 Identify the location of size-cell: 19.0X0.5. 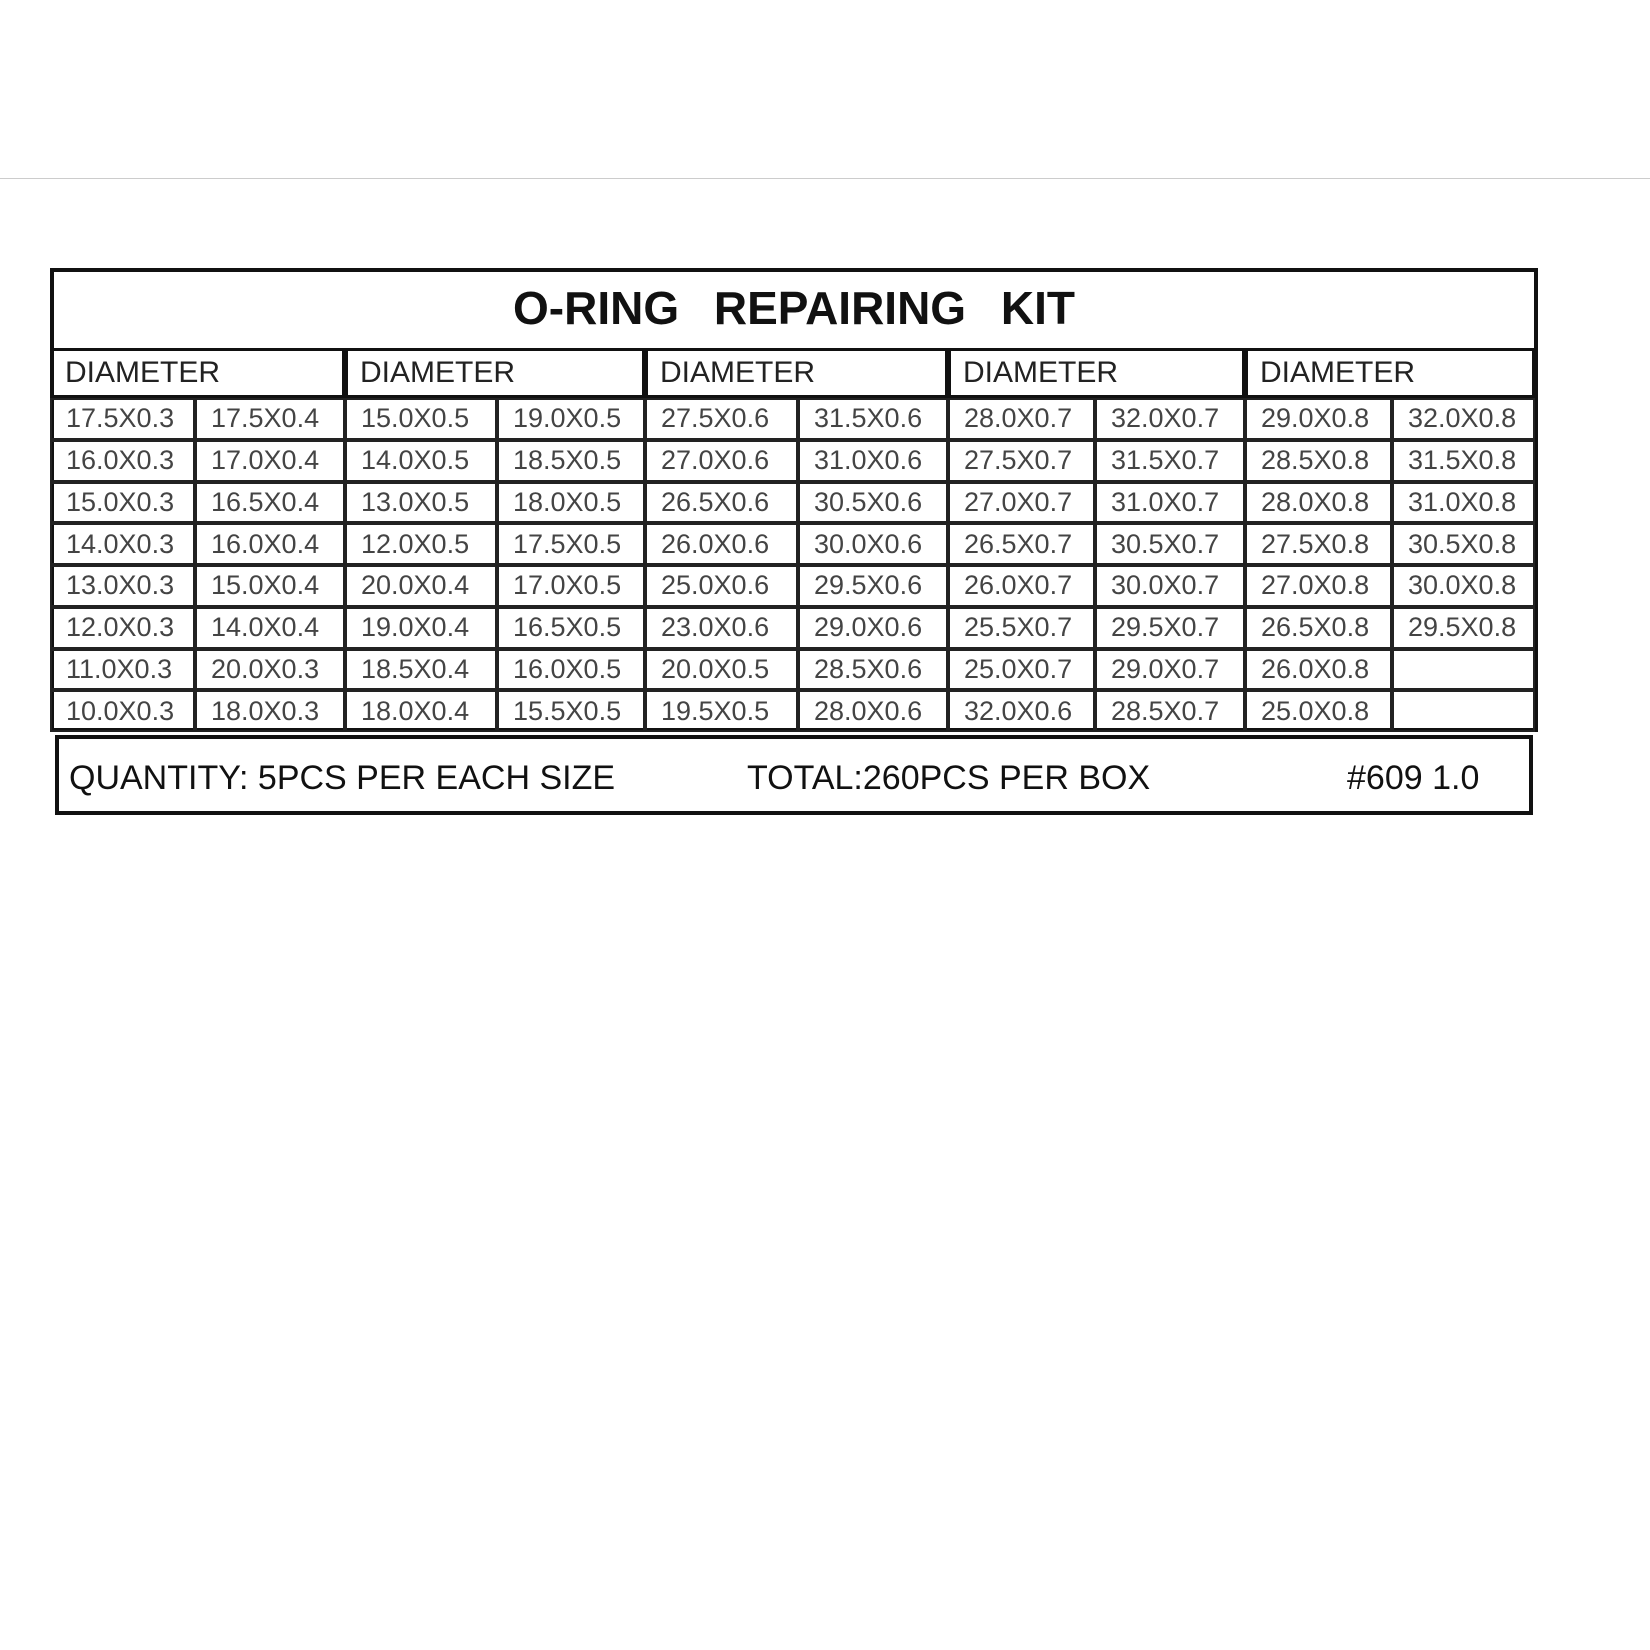
(571, 419).